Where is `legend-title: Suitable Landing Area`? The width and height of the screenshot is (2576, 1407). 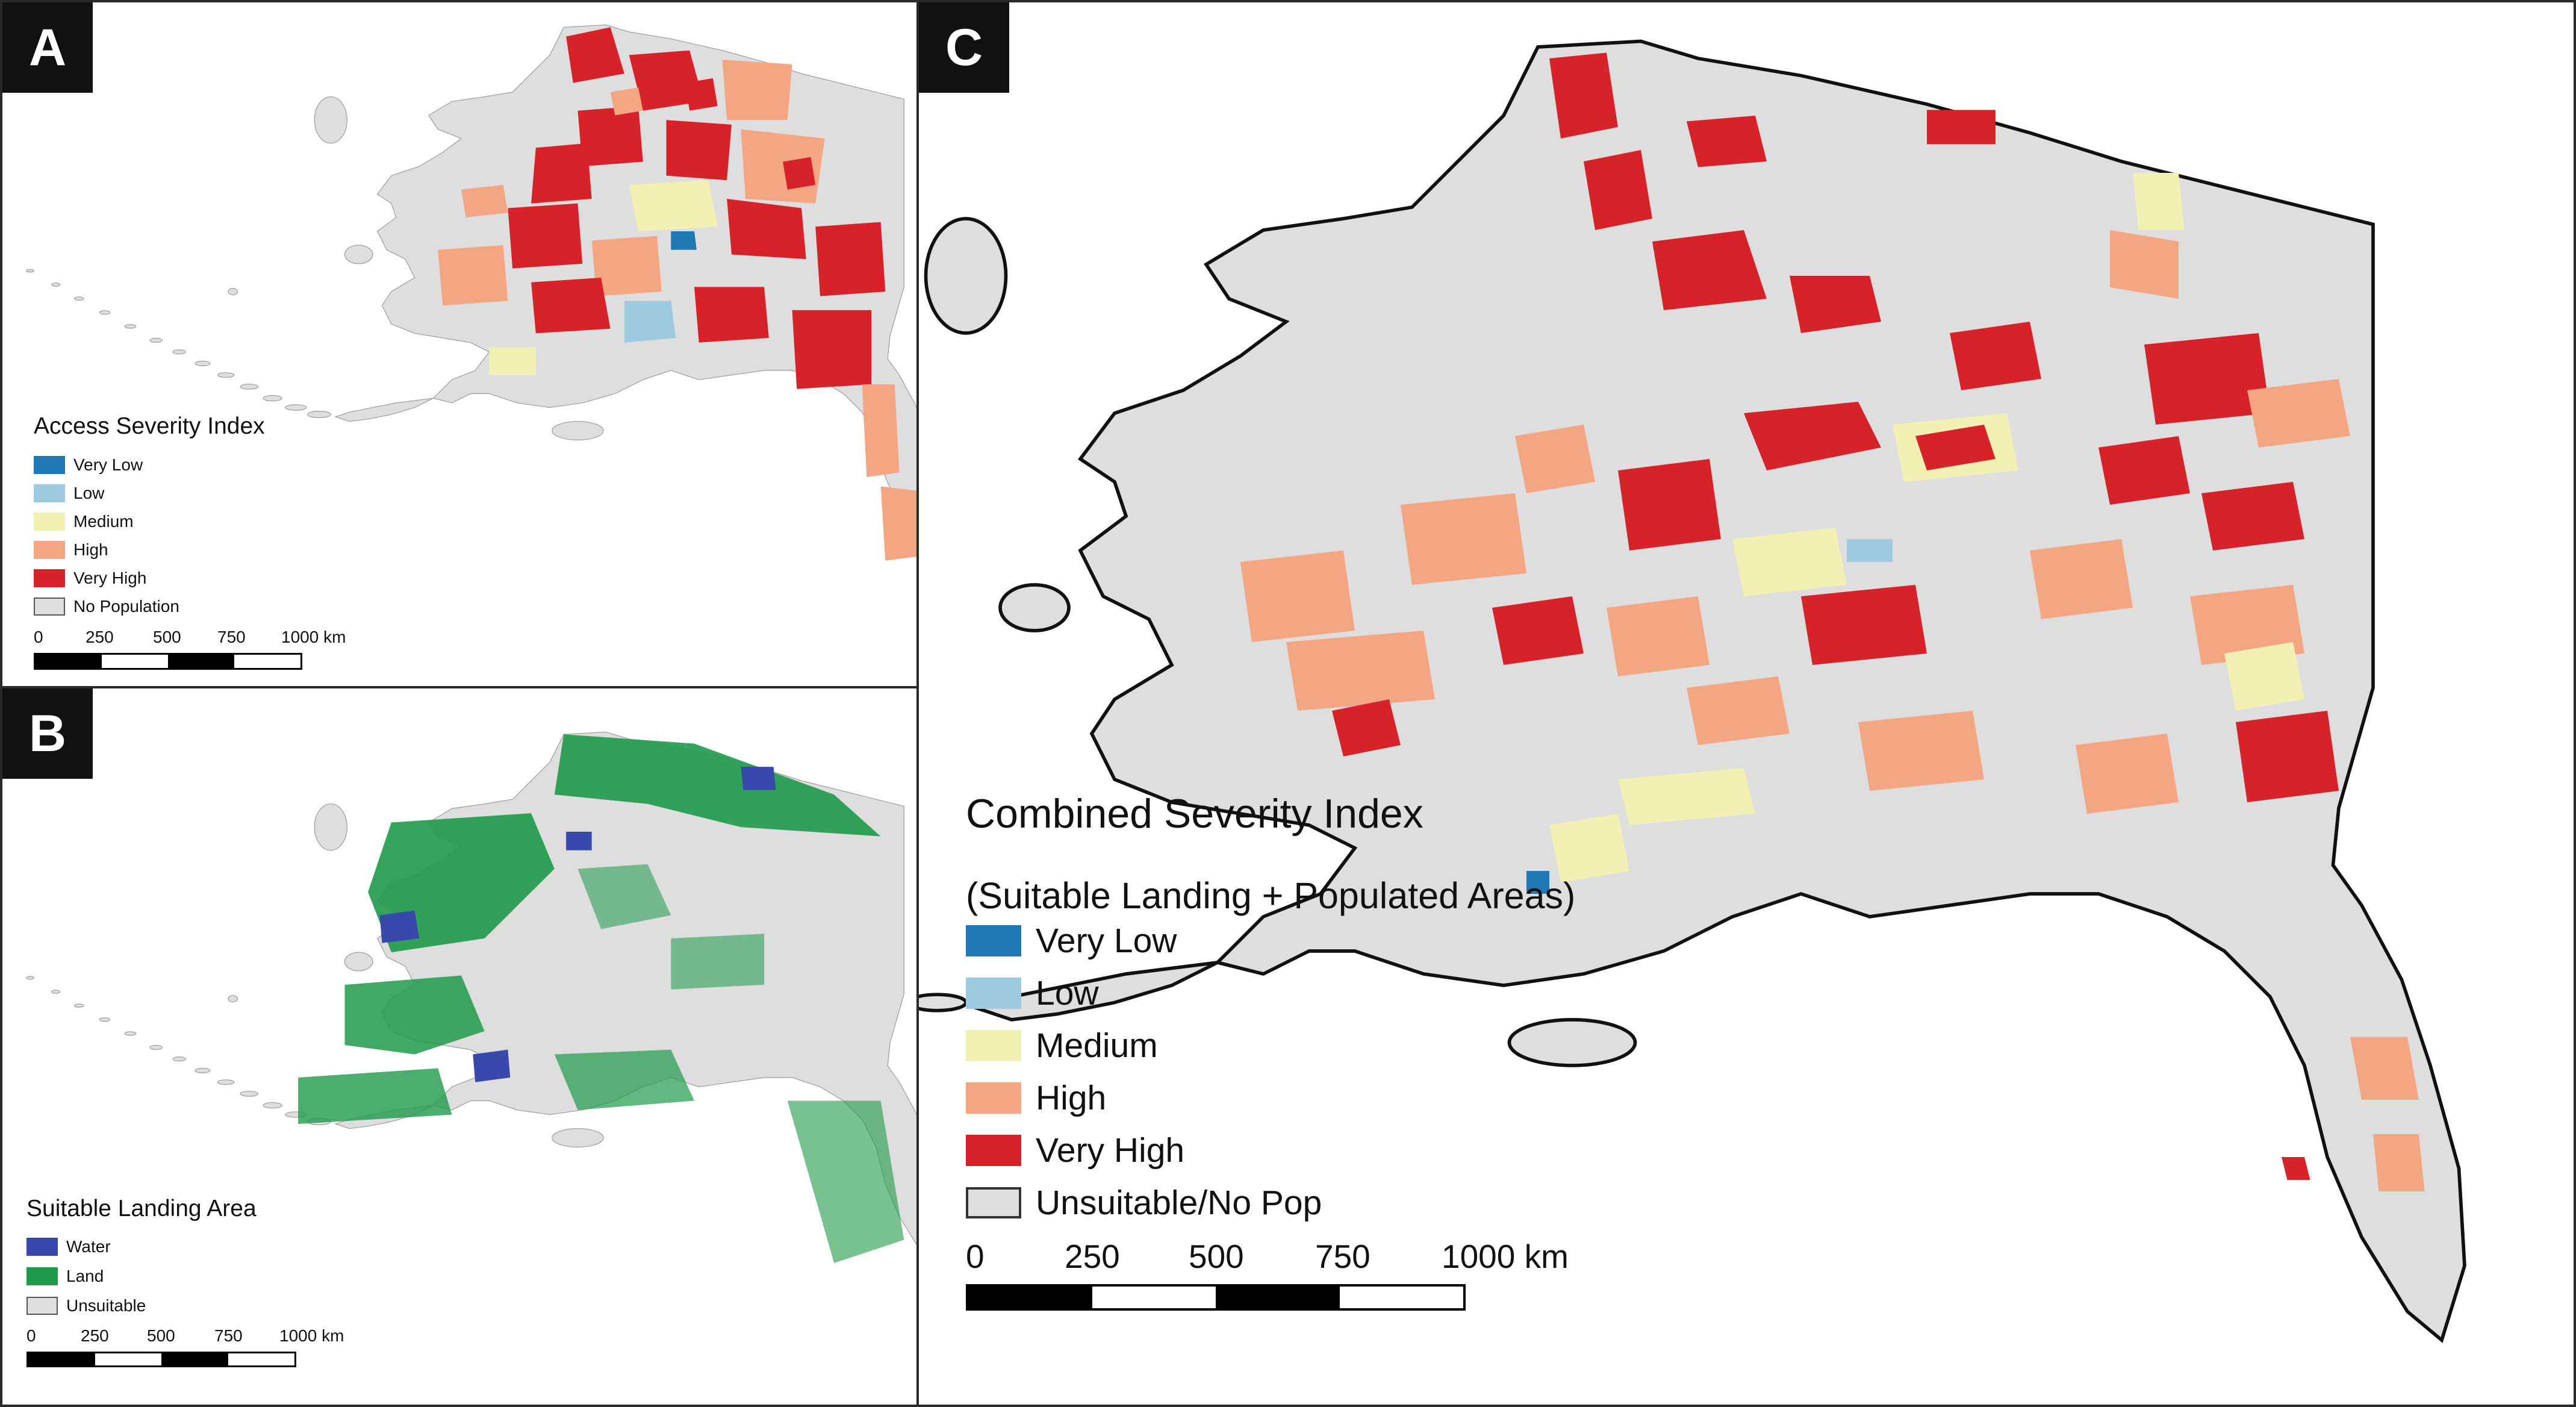
legend-title: Suitable Landing Area is located at coordinates (142, 1208).